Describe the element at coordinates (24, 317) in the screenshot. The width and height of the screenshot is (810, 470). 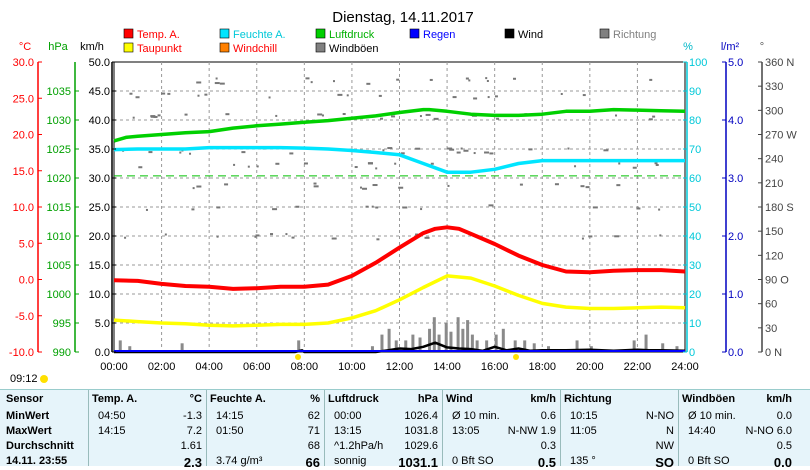
I see `tick-label-temp: -5.0` at that location.